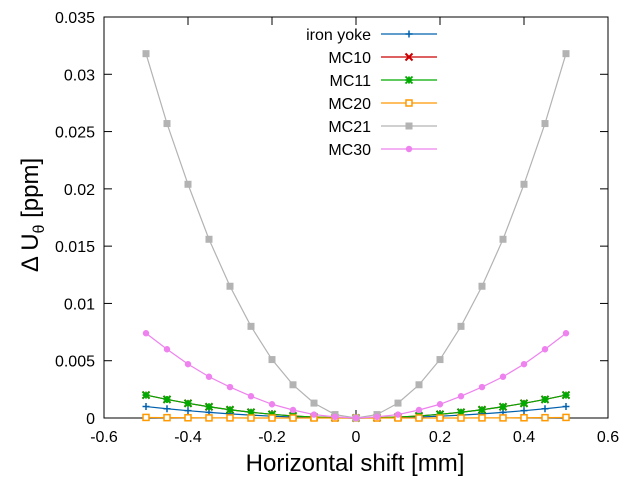  What do you see at coordinates (383, 81) in the screenshot?
I see `legend-item: MC11` at bounding box center [383, 81].